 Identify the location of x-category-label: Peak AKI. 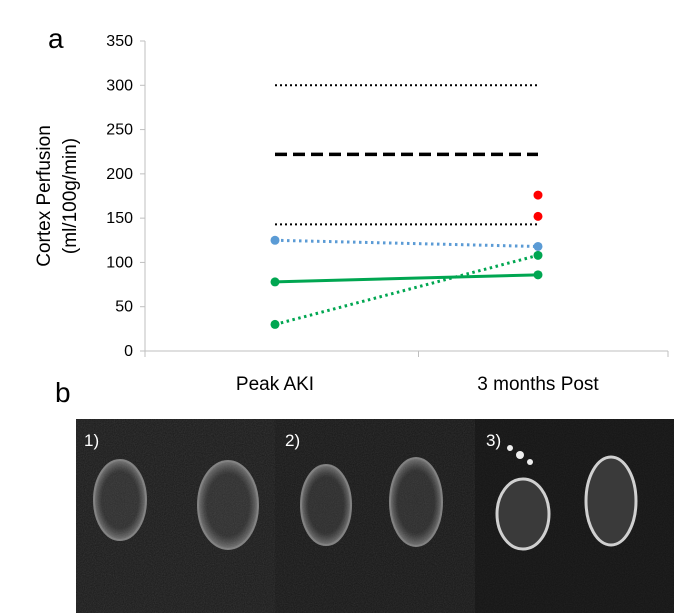
(275, 384).